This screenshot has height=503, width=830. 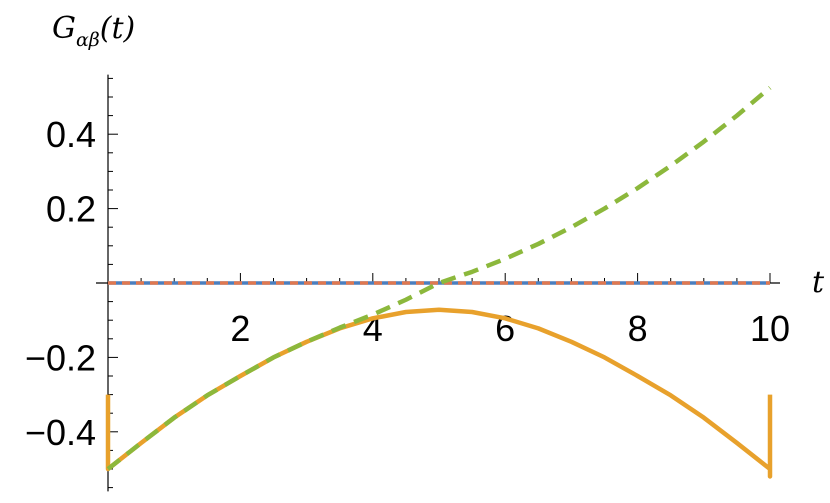 What do you see at coordinates (373, 328) in the screenshot?
I see `x-tick-label: 4` at bounding box center [373, 328].